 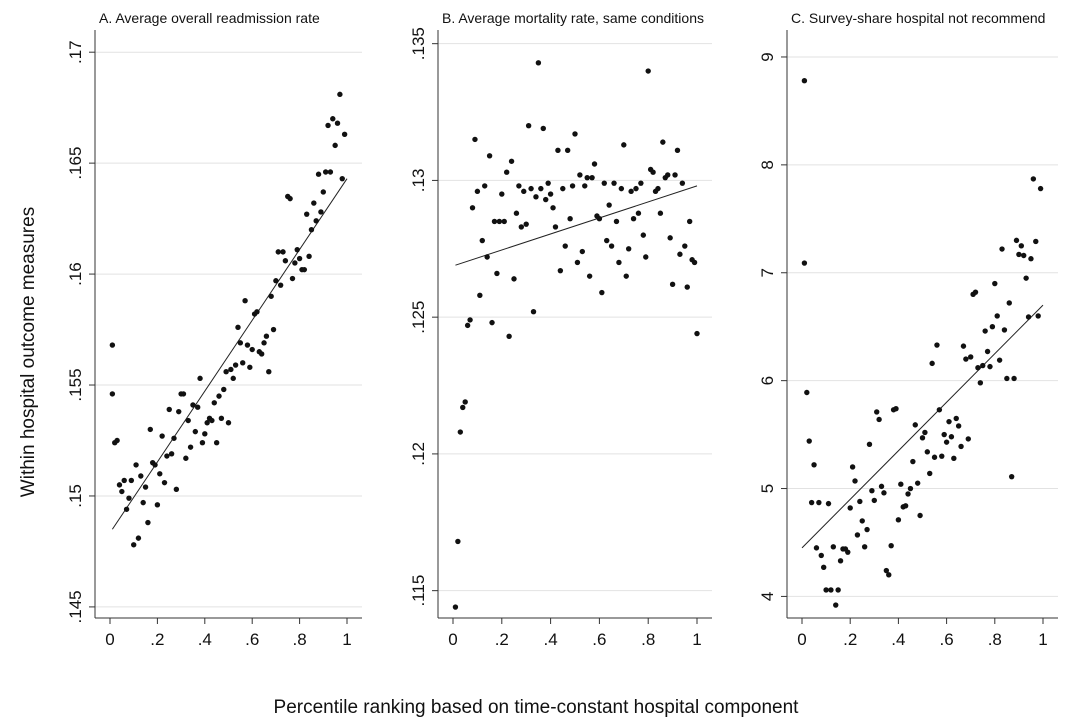 I want to click on x-tick-label: .2, so click(x=157, y=639).